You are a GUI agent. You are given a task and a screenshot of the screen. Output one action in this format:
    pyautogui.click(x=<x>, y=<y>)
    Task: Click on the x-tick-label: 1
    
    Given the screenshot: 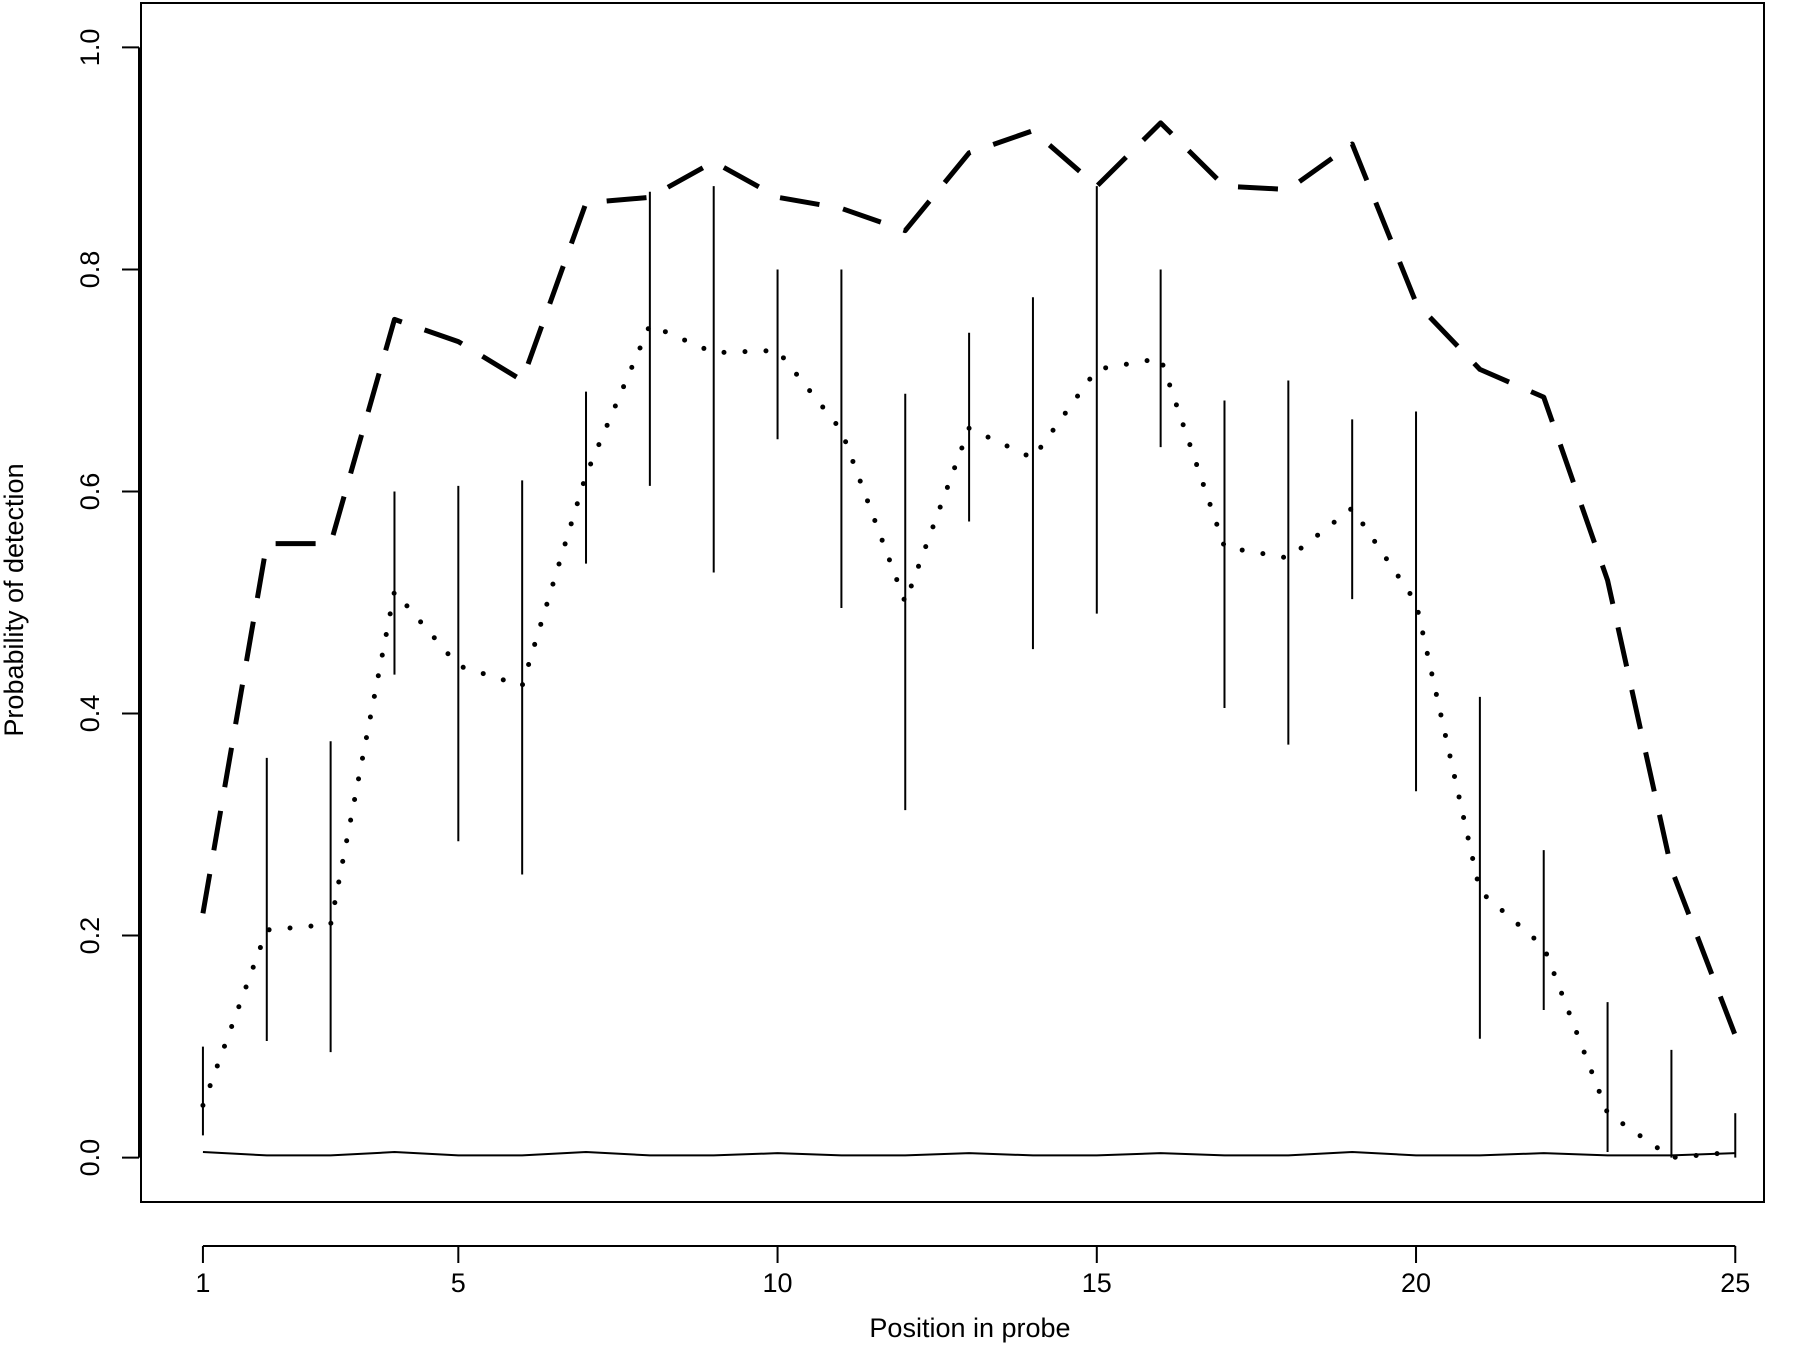 What is the action you would take?
    pyautogui.click(x=202, y=1283)
    